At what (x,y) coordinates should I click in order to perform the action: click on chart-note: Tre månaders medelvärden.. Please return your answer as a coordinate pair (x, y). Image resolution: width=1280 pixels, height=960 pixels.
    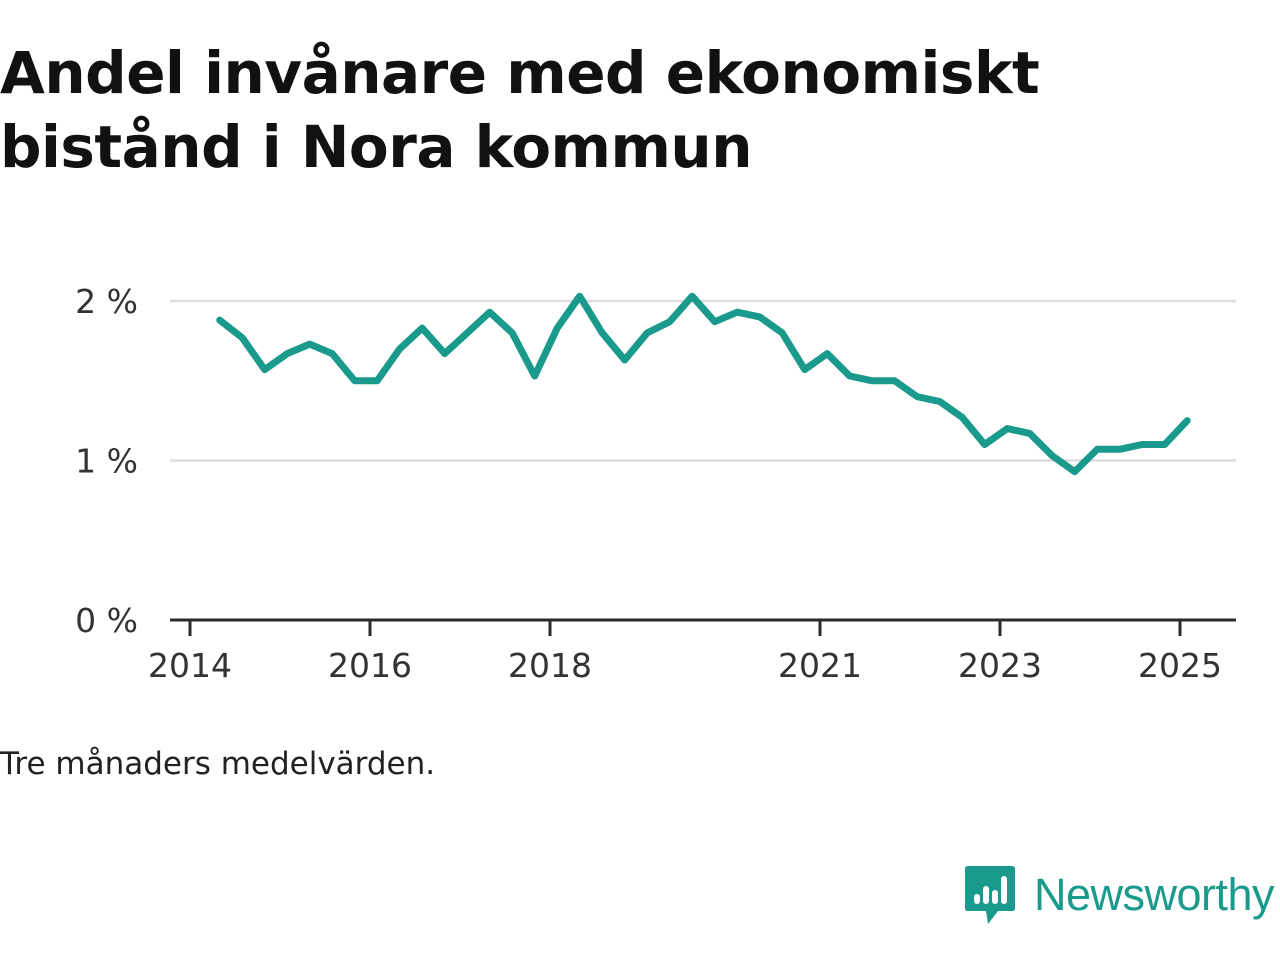
    Looking at the image, I should click on (218, 764).